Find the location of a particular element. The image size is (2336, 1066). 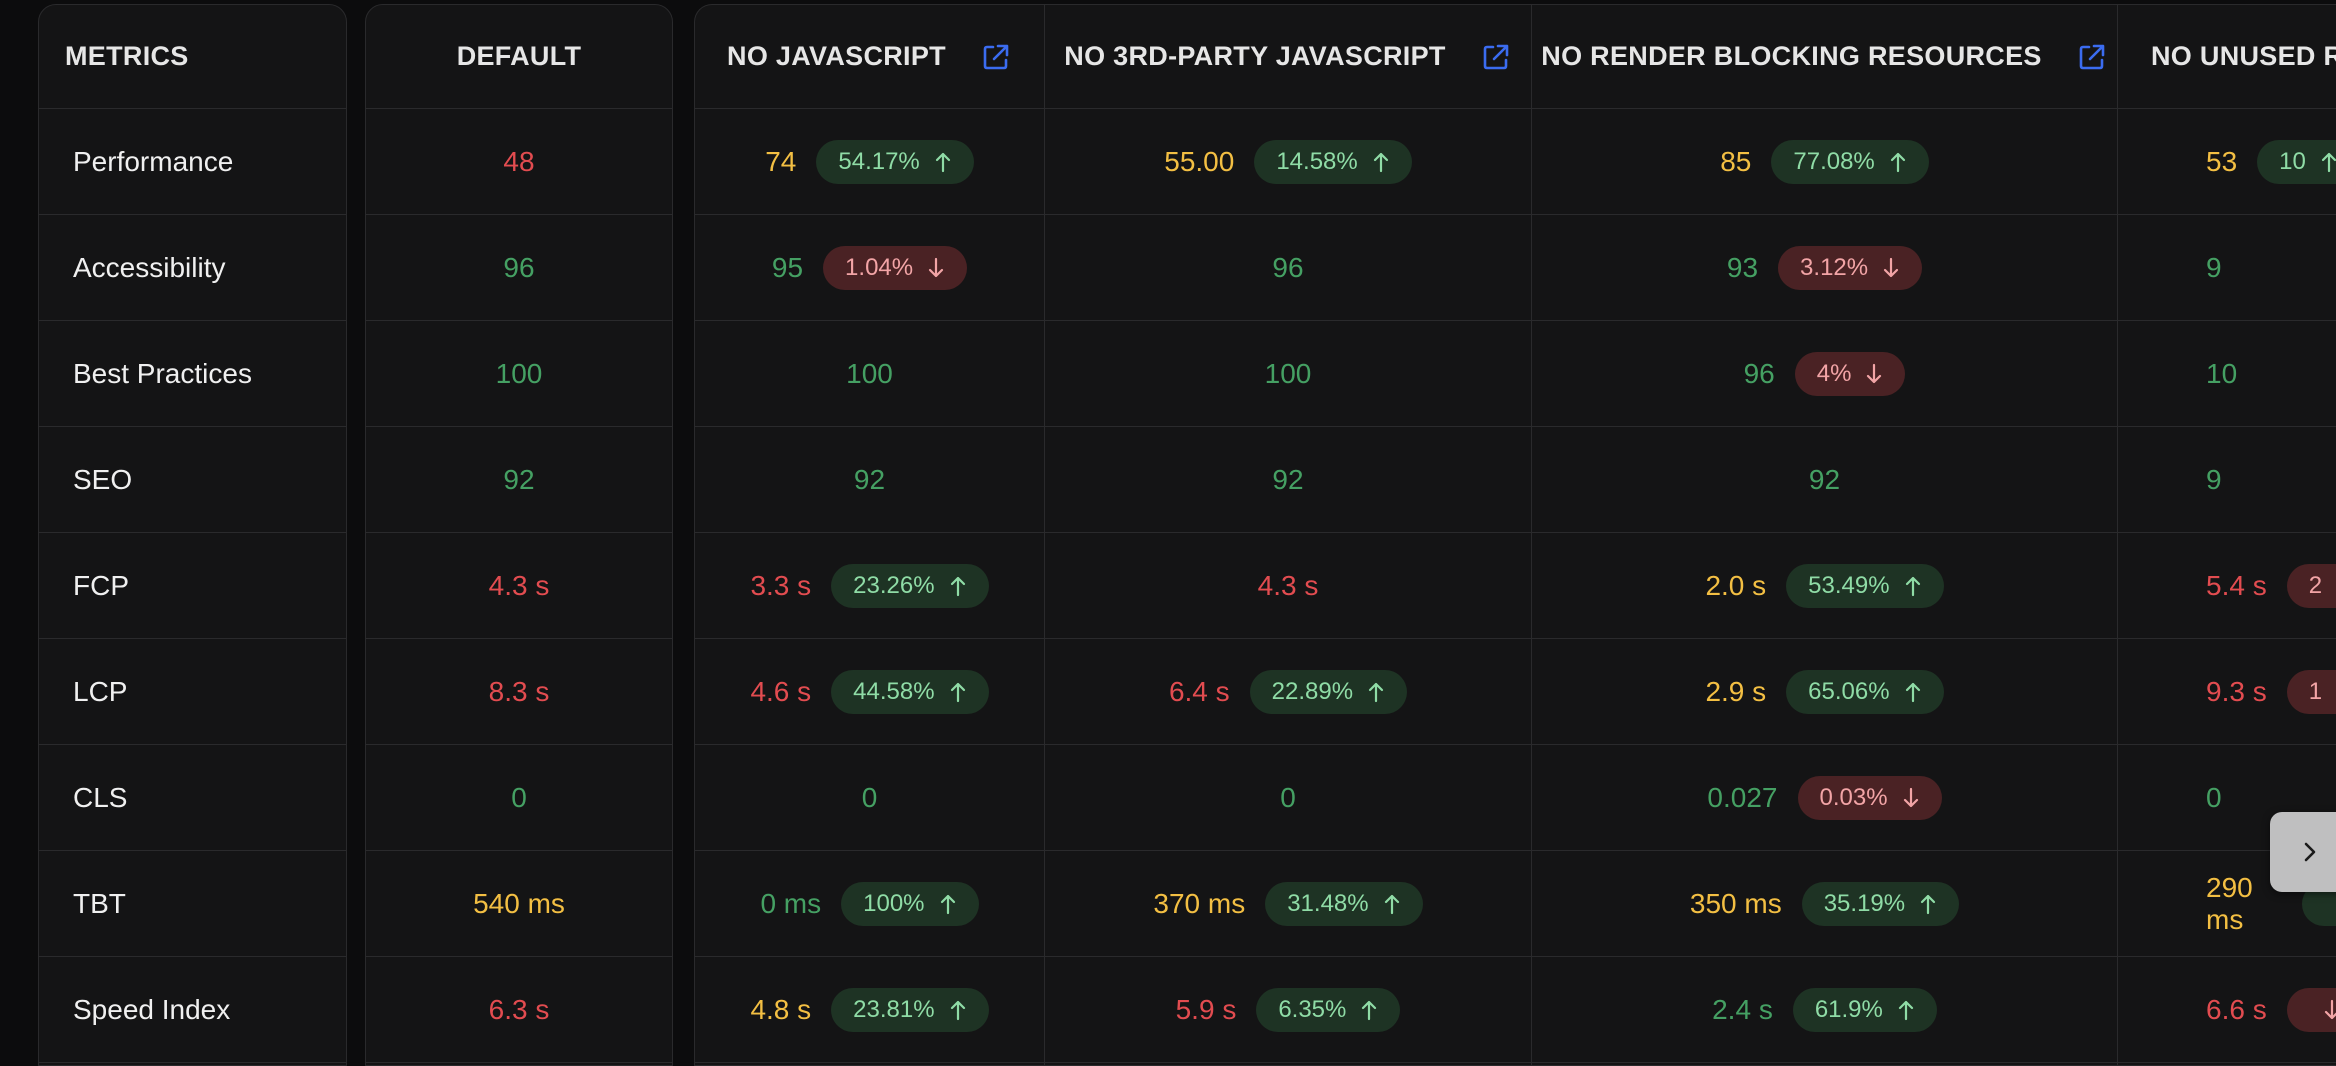

comparison-cell: 2.9 s 65.06% is located at coordinates (1824, 692).